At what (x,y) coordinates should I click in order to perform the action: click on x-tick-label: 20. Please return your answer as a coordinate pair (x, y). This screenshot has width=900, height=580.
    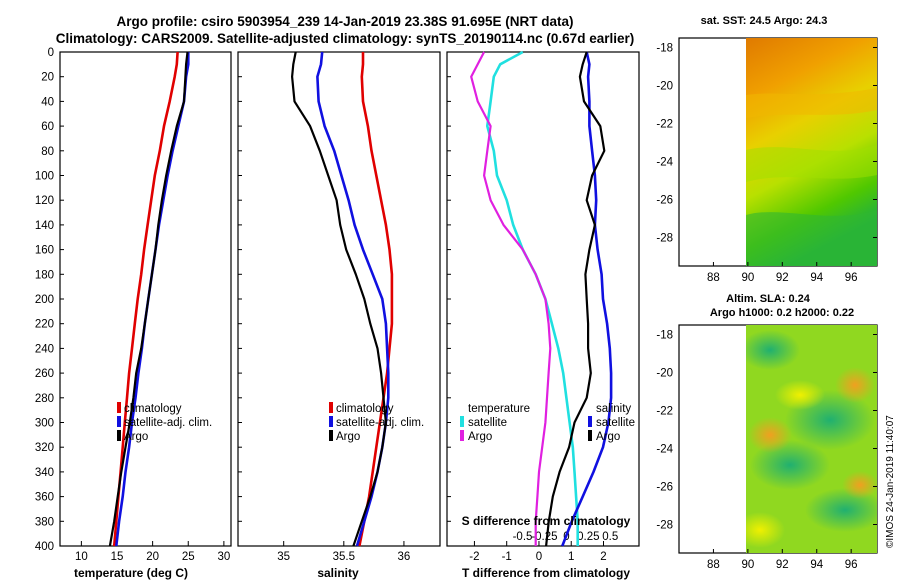
    Looking at the image, I should click on (152, 557).